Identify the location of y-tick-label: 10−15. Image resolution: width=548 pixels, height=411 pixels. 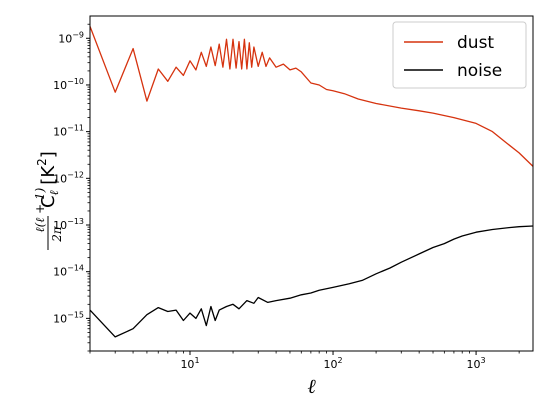
(68, 317).